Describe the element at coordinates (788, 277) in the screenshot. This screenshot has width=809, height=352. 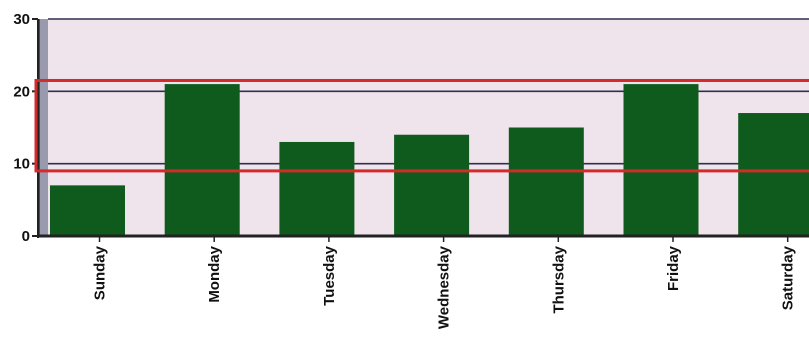
I see `x-tick-label-saturday: Saturday` at that location.